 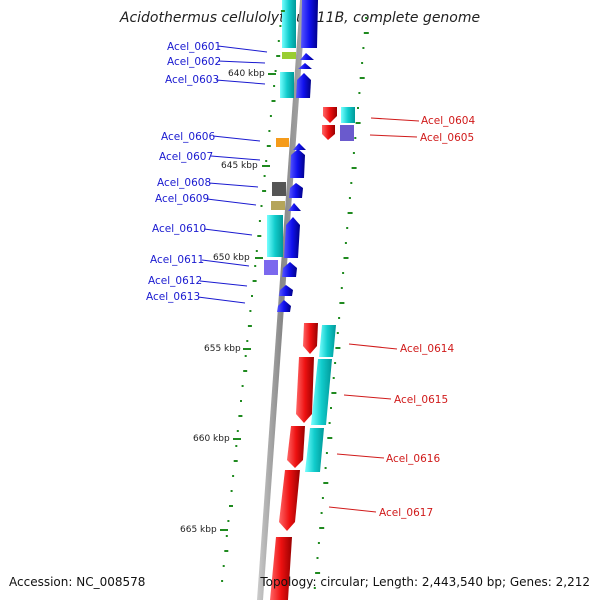 What do you see at coordinates (192, 80) in the screenshot?
I see `gene-label: Acel_0603` at bounding box center [192, 80].